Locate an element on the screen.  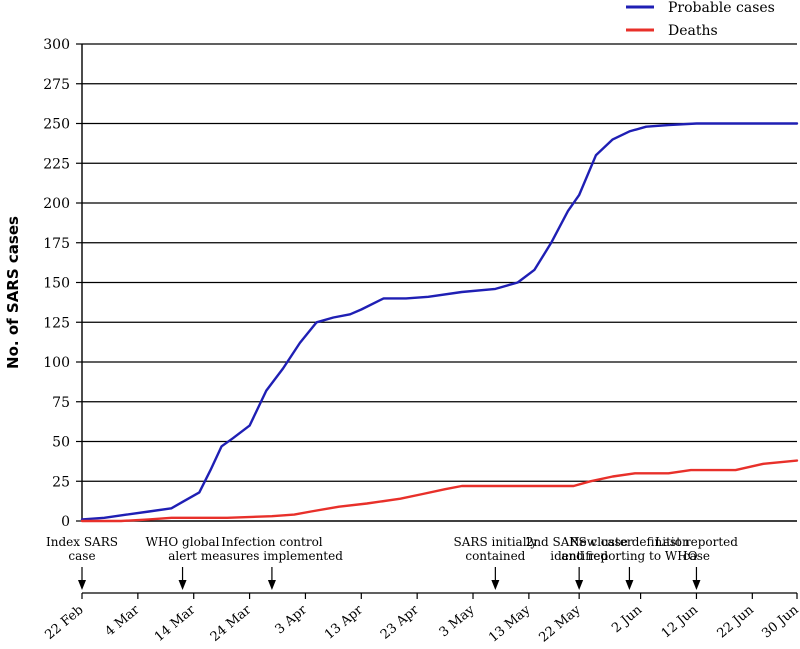
y-tick-label: 50 is located at coordinates (61, 443).